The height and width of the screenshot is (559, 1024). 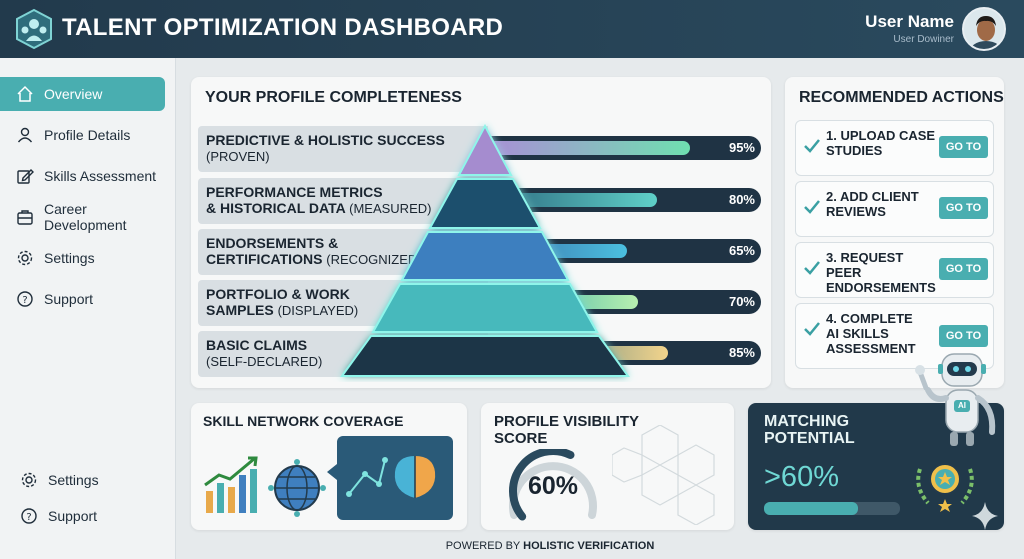 I want to click on sidebar-item-overview: Overview, so click(x=82, y=94).